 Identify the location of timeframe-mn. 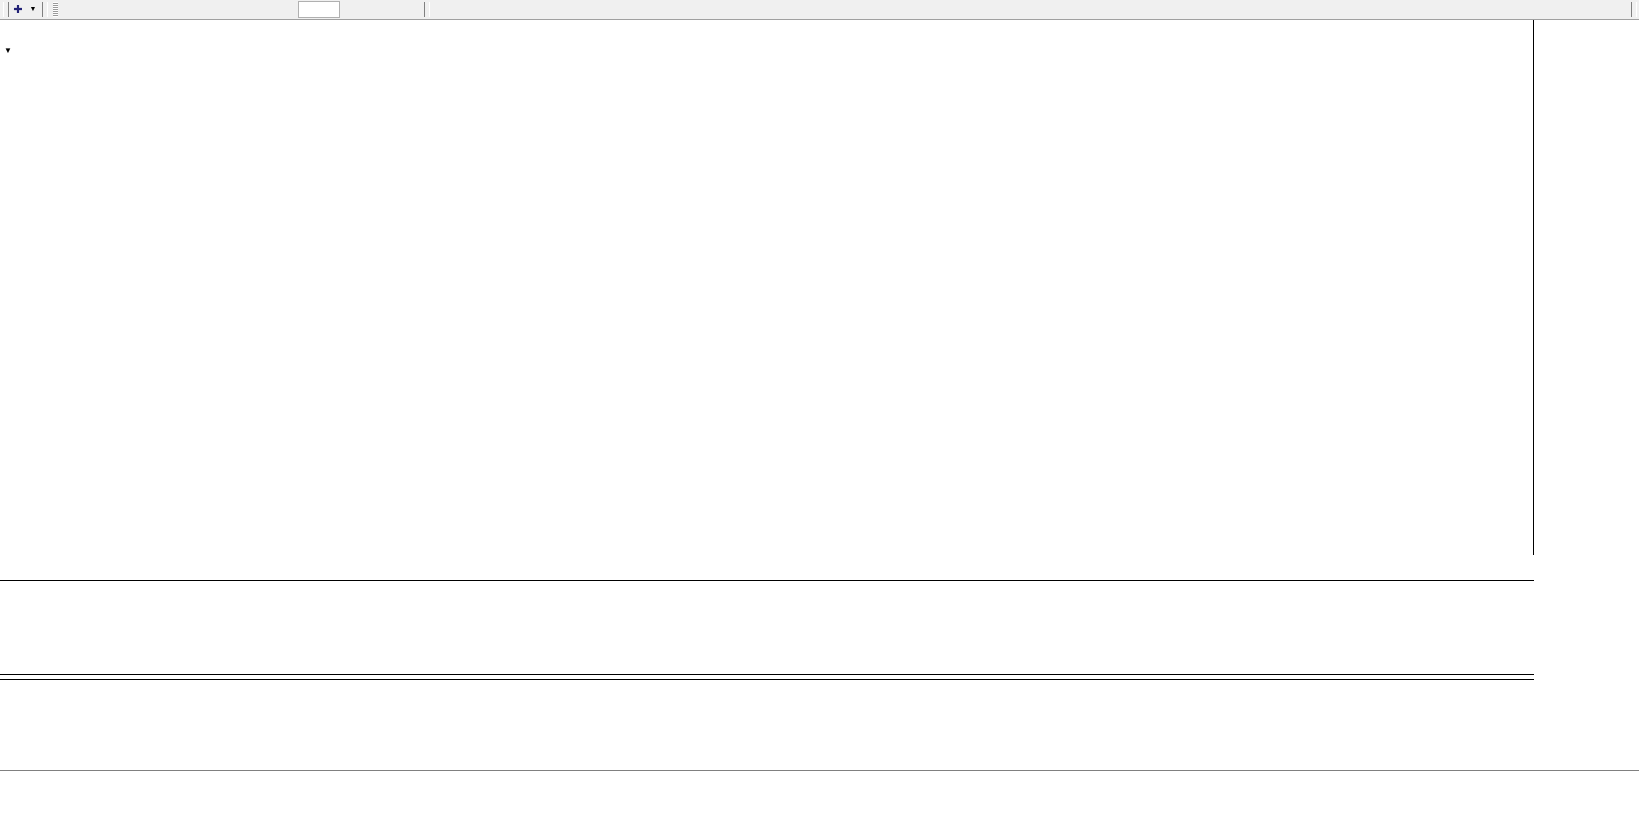
(400, 9).